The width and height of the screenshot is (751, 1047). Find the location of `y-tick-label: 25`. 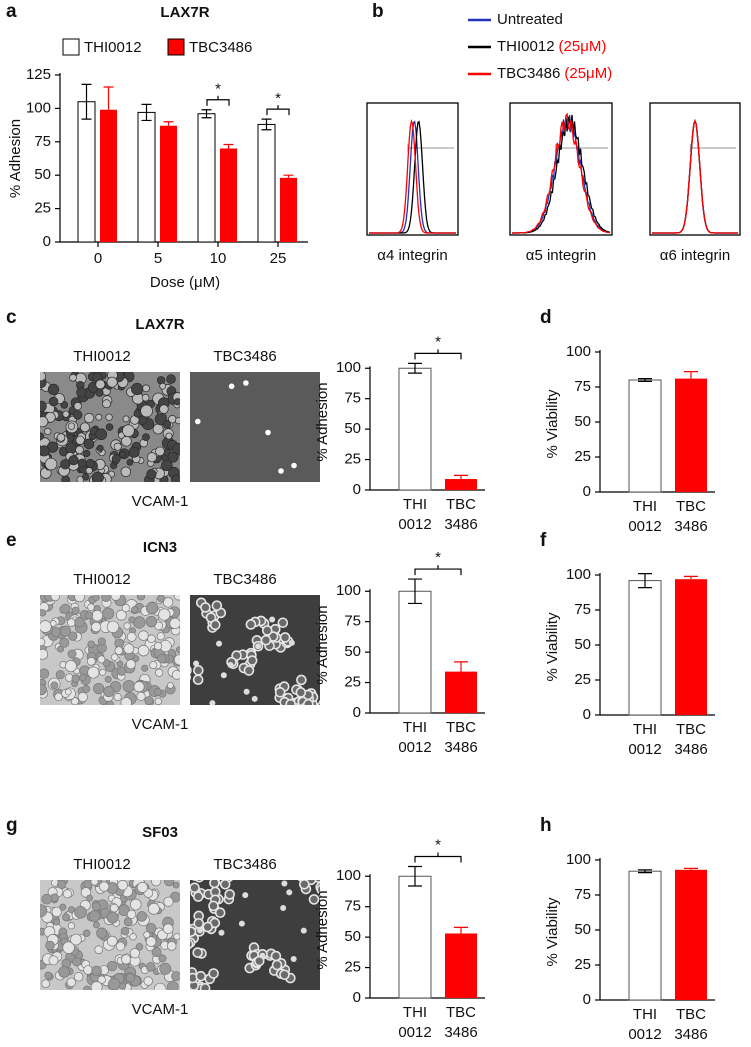

y-tick-label: 25 is located at coordinates (42, 208).